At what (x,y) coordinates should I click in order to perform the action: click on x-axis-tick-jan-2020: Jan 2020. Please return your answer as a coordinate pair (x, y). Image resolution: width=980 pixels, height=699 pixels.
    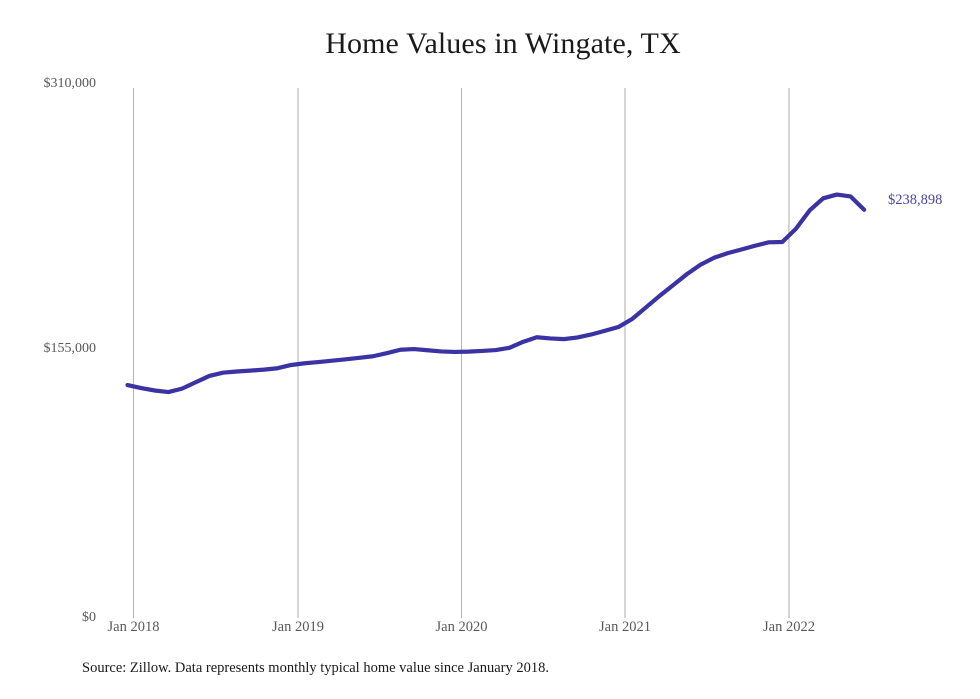
    Looking at the image, I should click on (461, 627).